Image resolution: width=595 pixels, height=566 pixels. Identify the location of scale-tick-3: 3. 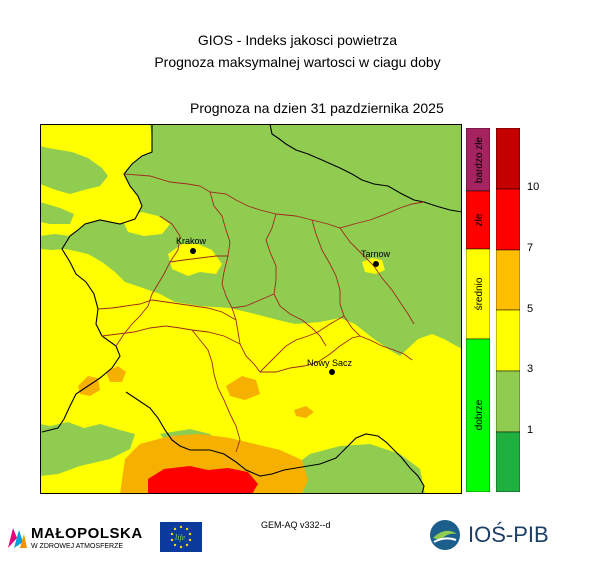
(530, 369).